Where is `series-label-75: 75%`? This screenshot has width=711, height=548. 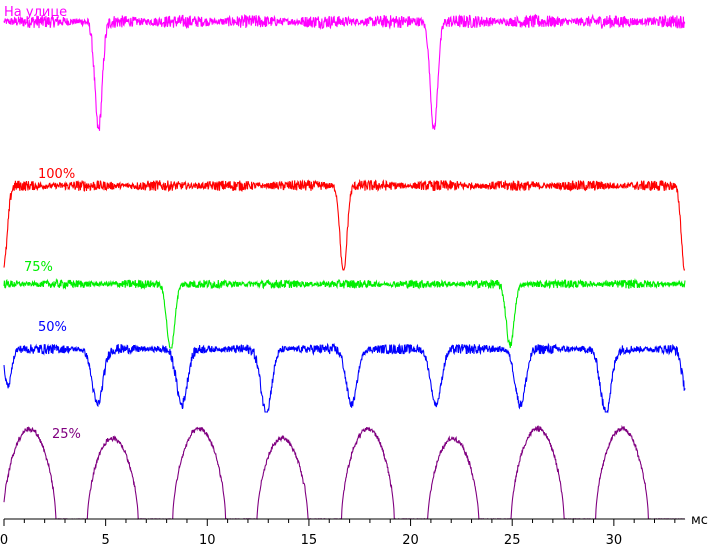
series-label-75: 75% is located at coordinates (38, 267).